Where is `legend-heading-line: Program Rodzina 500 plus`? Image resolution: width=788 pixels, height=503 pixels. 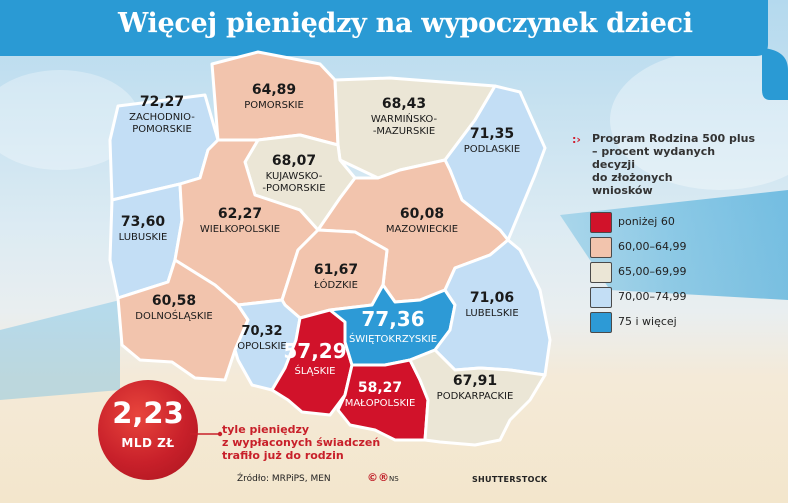
legend-heading-line: Program Rodzina 500 plus is located at coordinates (674, 138).